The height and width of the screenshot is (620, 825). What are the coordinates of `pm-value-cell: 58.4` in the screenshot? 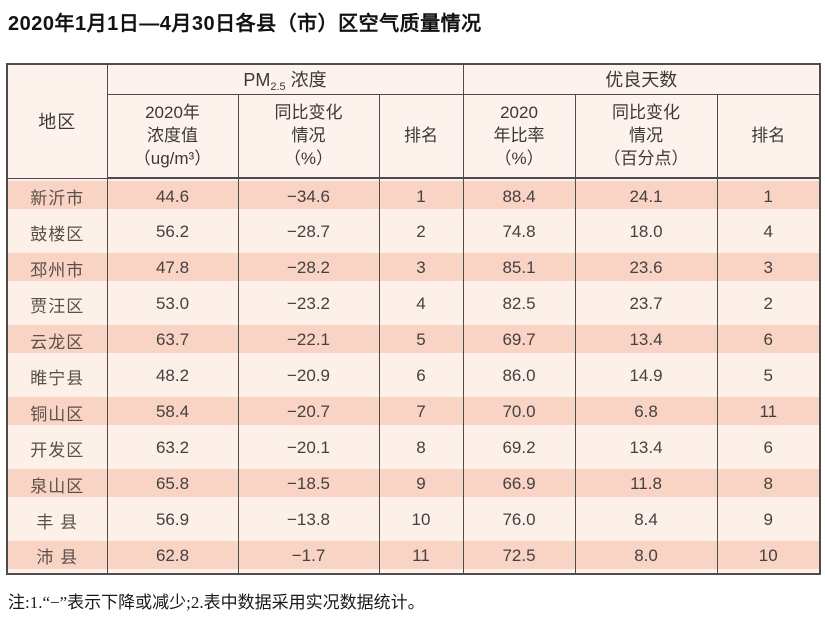 It's located at (172, 412).